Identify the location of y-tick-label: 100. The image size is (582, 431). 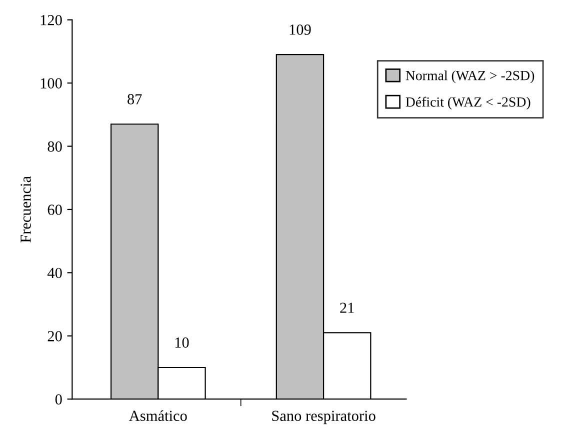
(51, 83).